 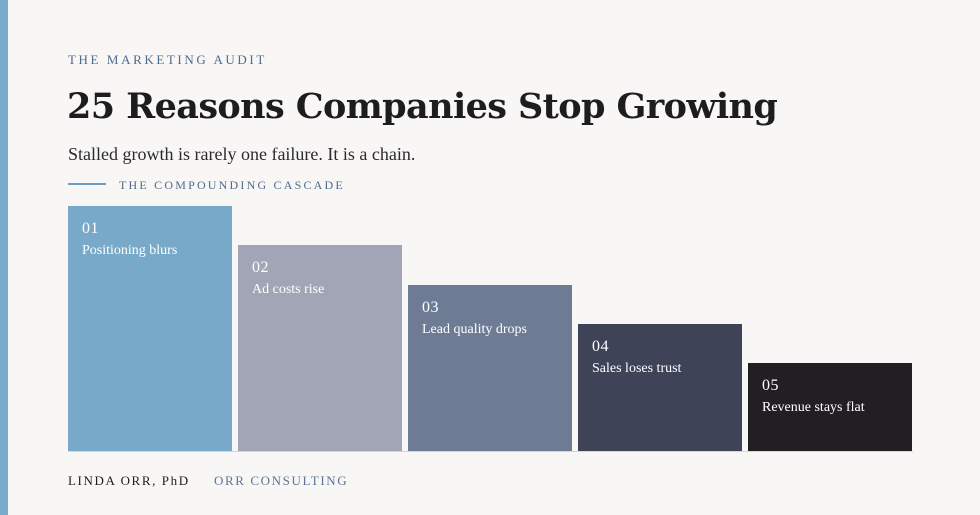 What do you see at coordinates (260, 268) in the screenshot?
I see `step-number: 02` at bounding box center [260, 268].